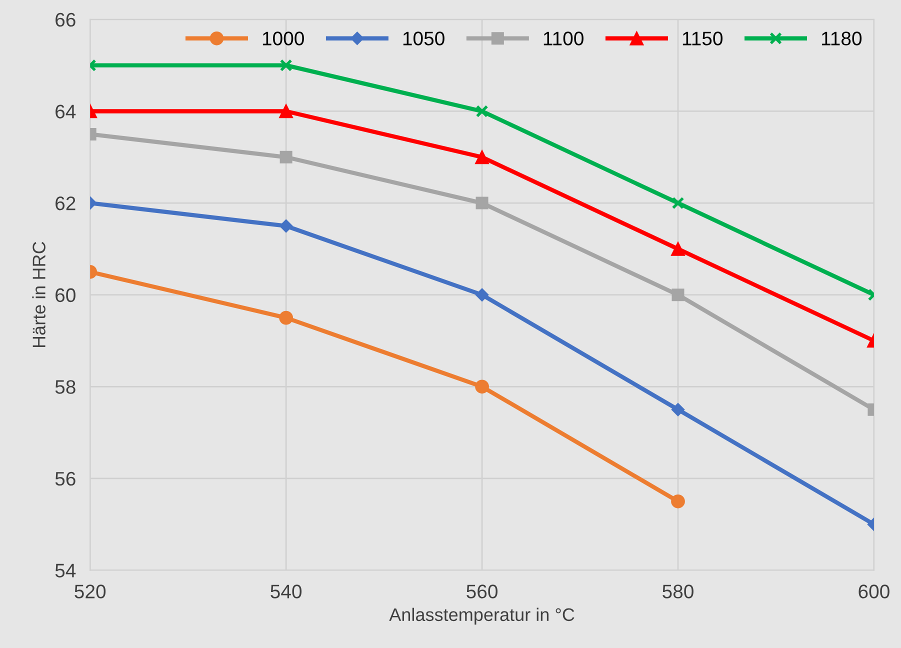  What do you see at coordinates (66, 203) in the screenshot?
I see `y-tick-label: 62` at bounding box center [66, 203].